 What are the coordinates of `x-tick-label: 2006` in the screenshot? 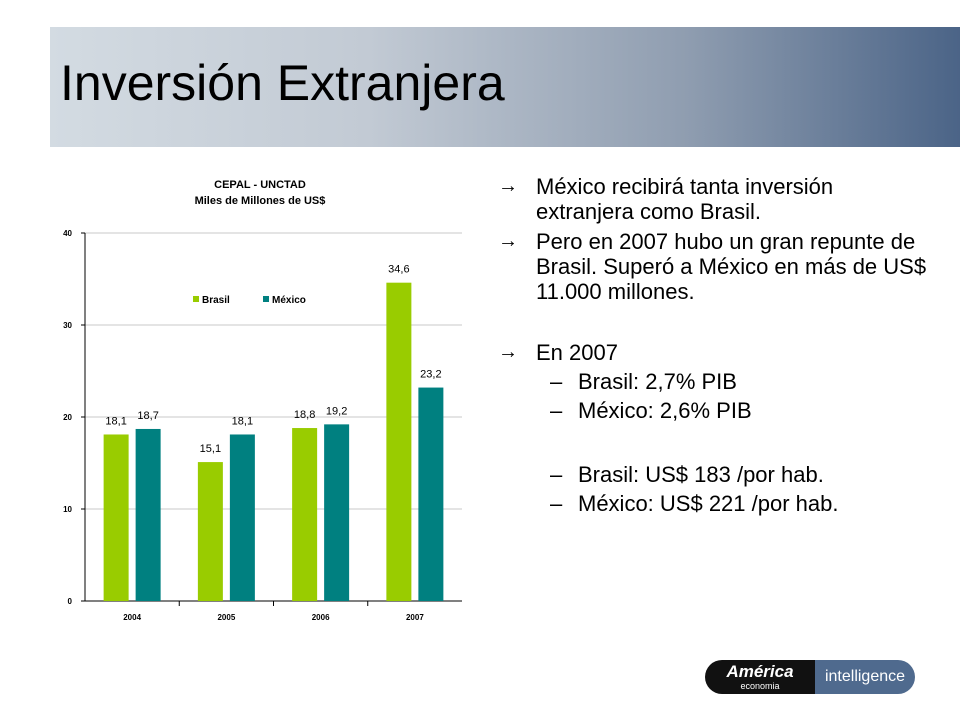 It's located at (321, 617).